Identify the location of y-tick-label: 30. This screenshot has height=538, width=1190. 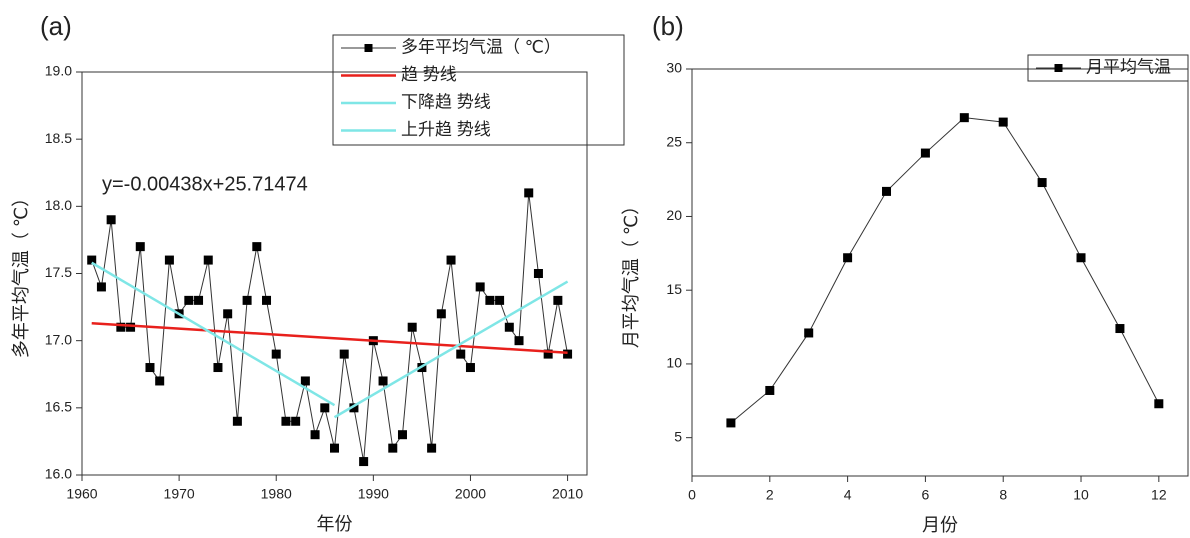
(674, 68).